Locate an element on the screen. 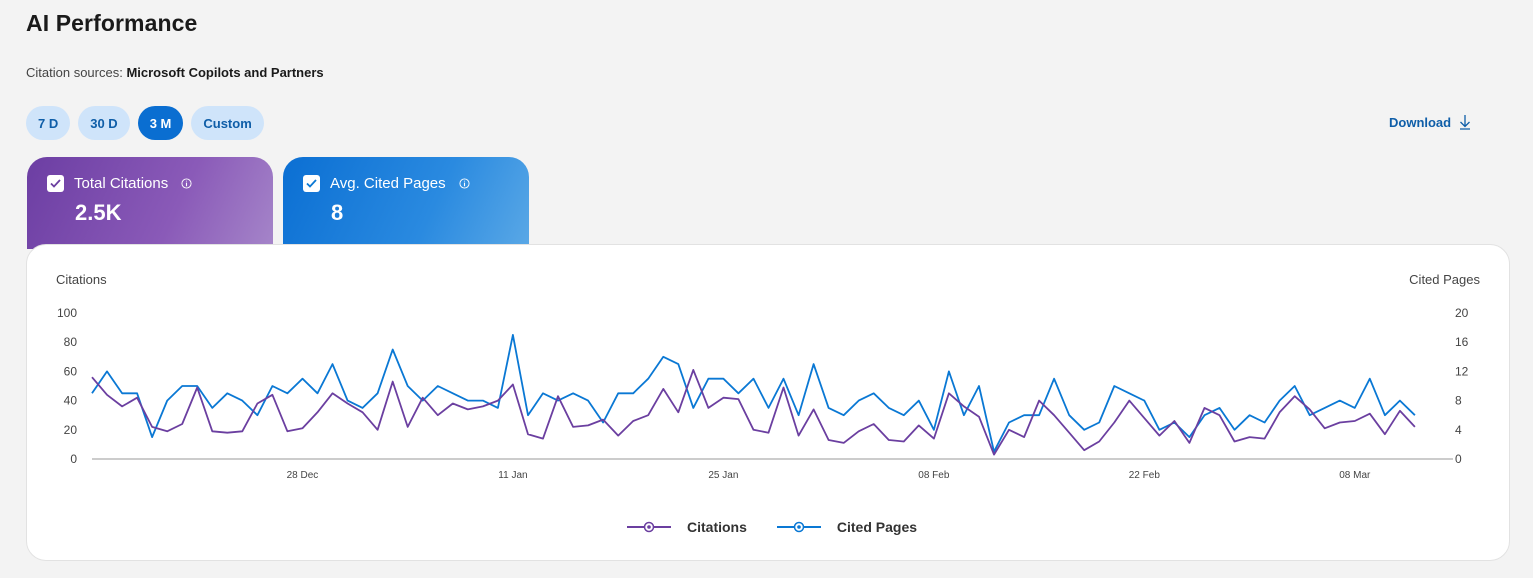  y-left-tick-label: 80 is located at coordinates (71, 342).